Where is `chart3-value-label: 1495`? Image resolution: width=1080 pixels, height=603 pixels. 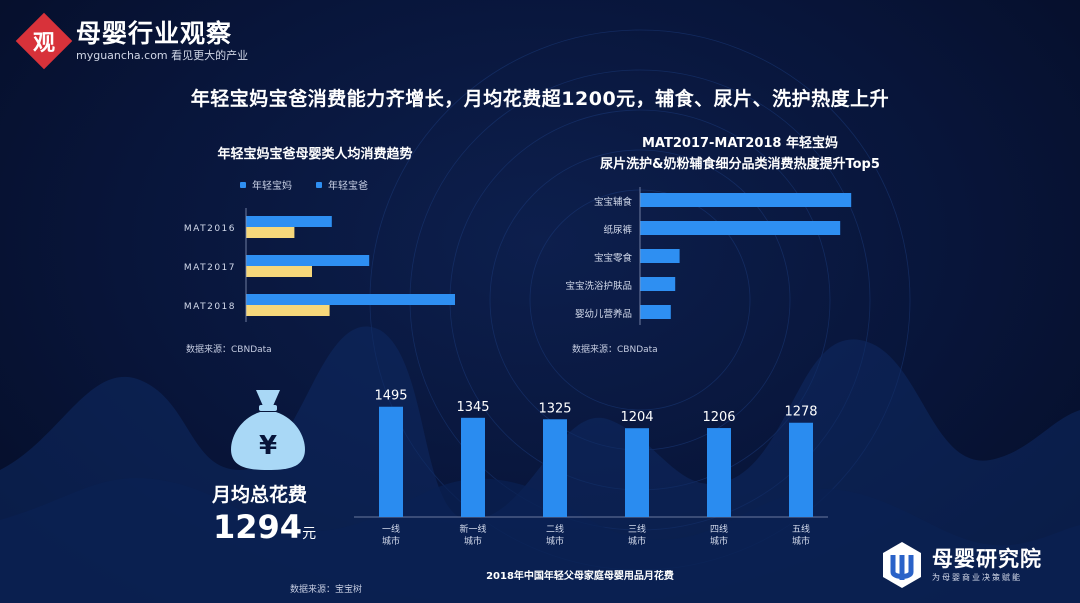
chart3-value-label: 1495 is located at coordinates (390, 396).